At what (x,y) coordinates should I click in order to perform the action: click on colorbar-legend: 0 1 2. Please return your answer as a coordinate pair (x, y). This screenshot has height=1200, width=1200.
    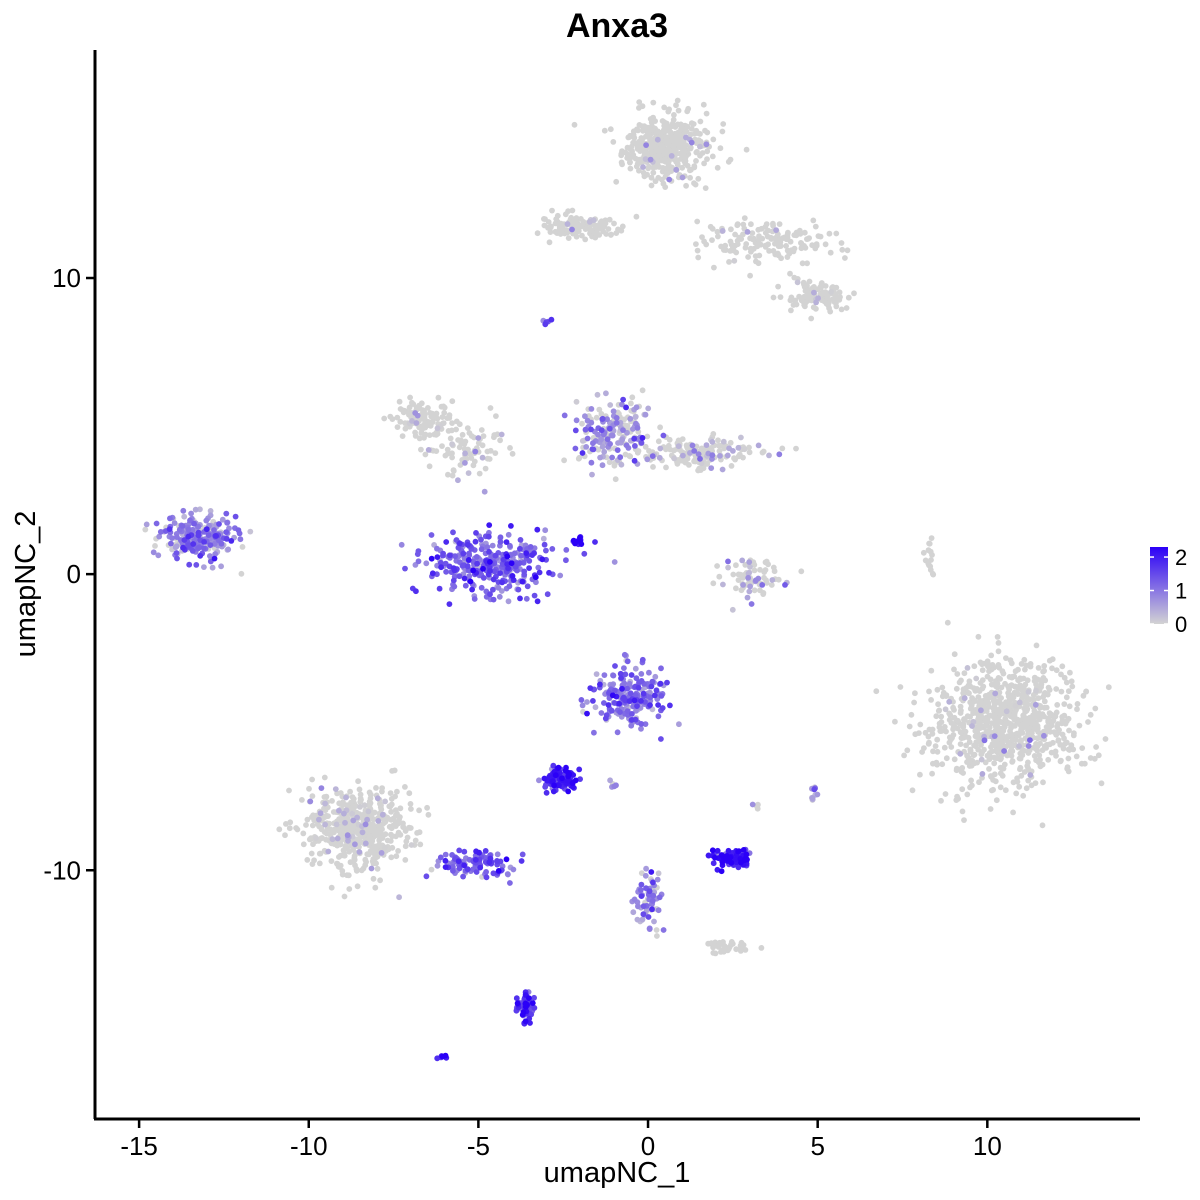
    Looking at the image, I should click on (1168, 591).